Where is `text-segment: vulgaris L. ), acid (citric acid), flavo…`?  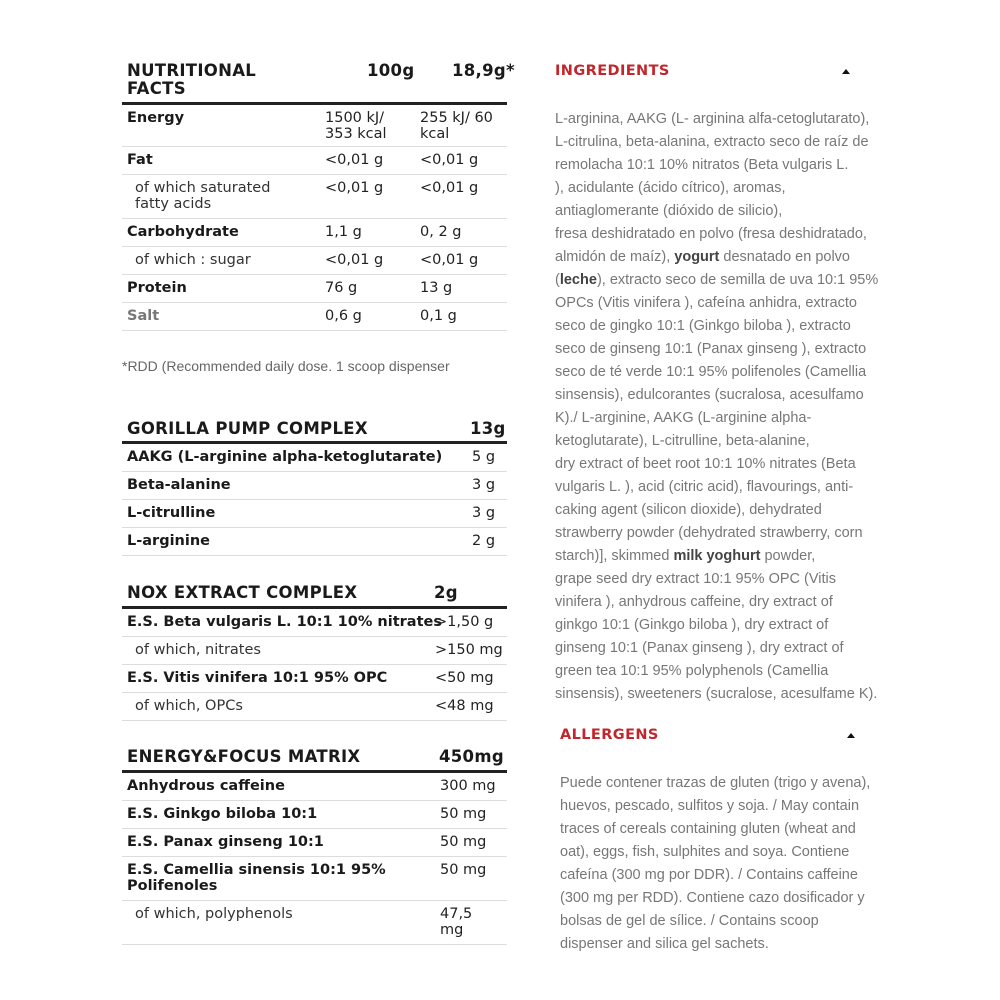
text-segment: vulgaris L. ), acid (citric acid), flavo… is located at coordinates (704, 487).